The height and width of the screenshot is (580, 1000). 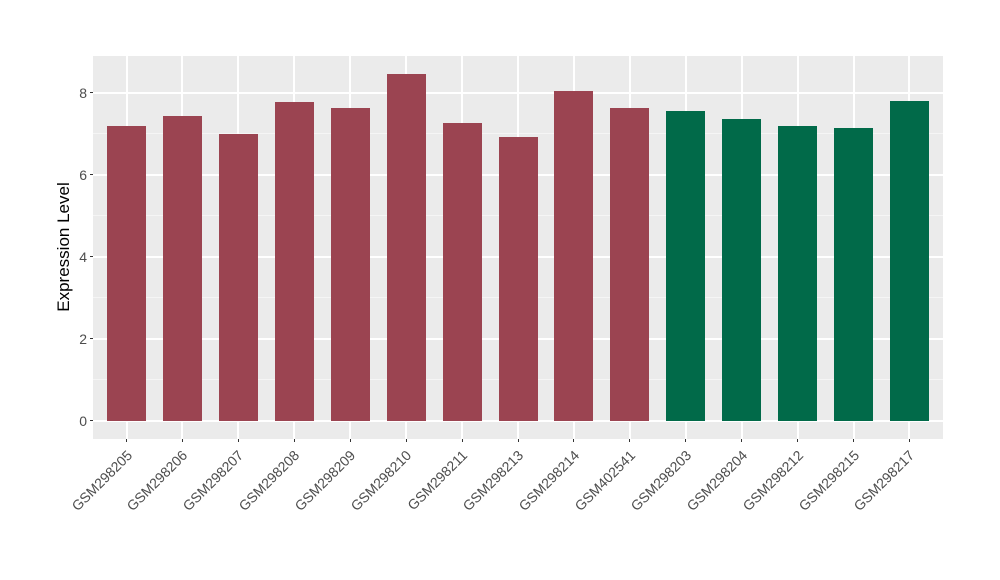 I want to click on x-tick-label: GSM298207, so click(x=213, y=480).